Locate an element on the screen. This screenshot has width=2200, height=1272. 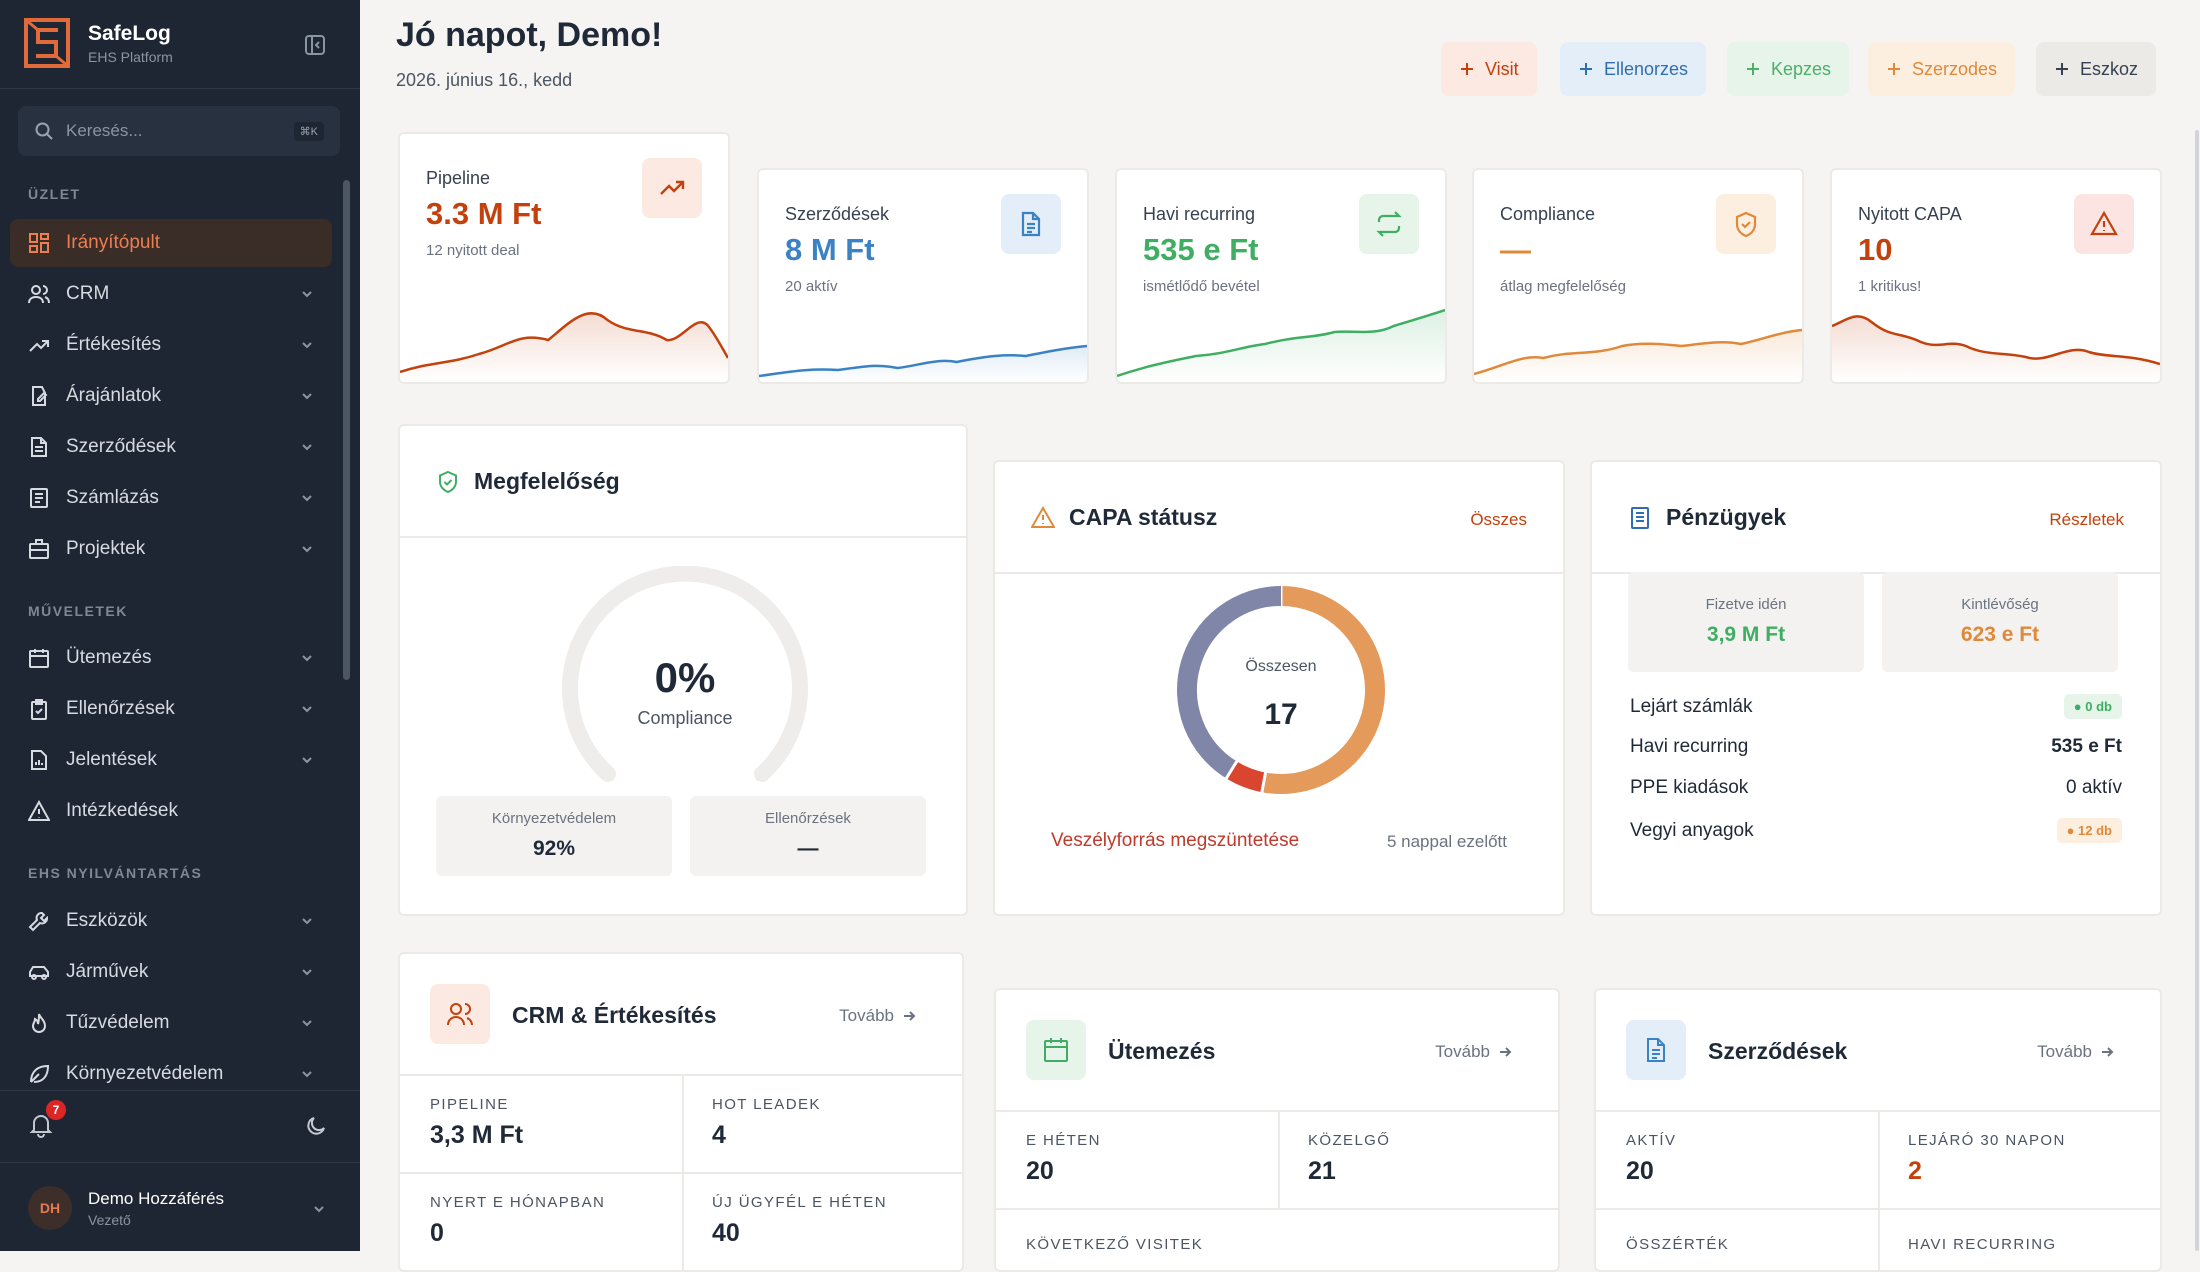
sidebar-item-scheduling: Ütemezés is located at coordinates (171, 658).